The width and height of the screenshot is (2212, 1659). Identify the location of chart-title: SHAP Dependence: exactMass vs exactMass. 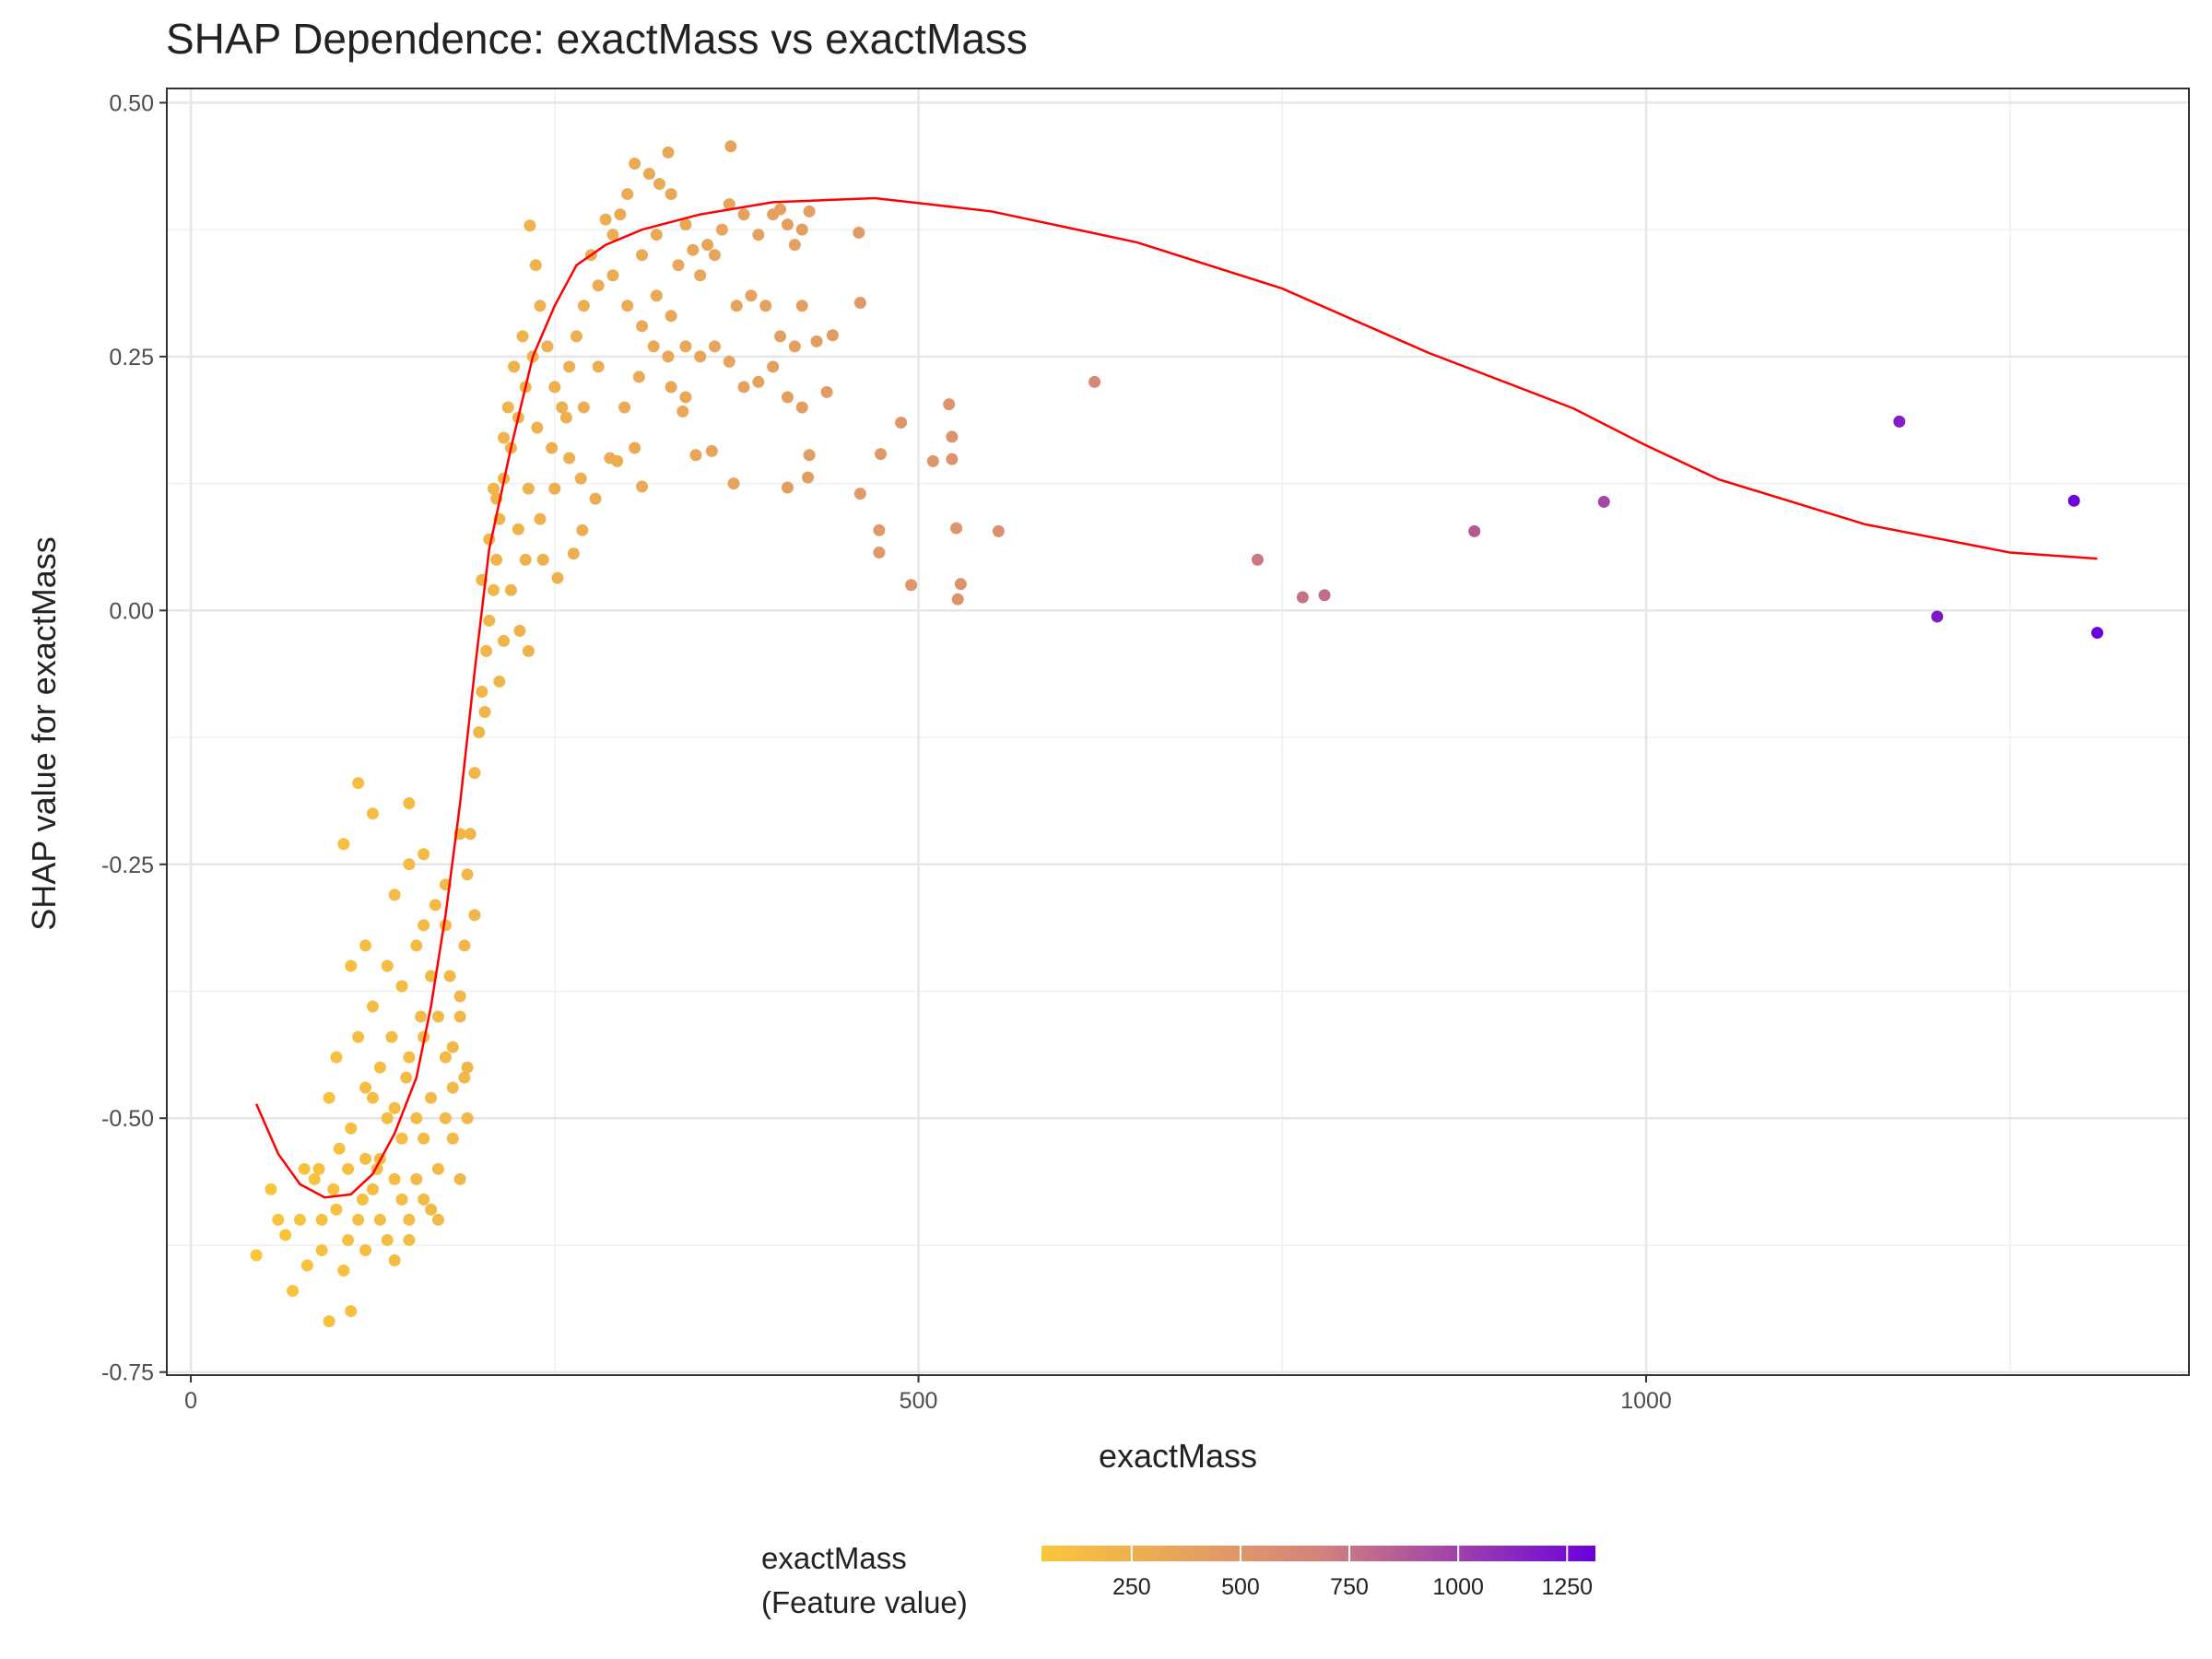
(597, 39).